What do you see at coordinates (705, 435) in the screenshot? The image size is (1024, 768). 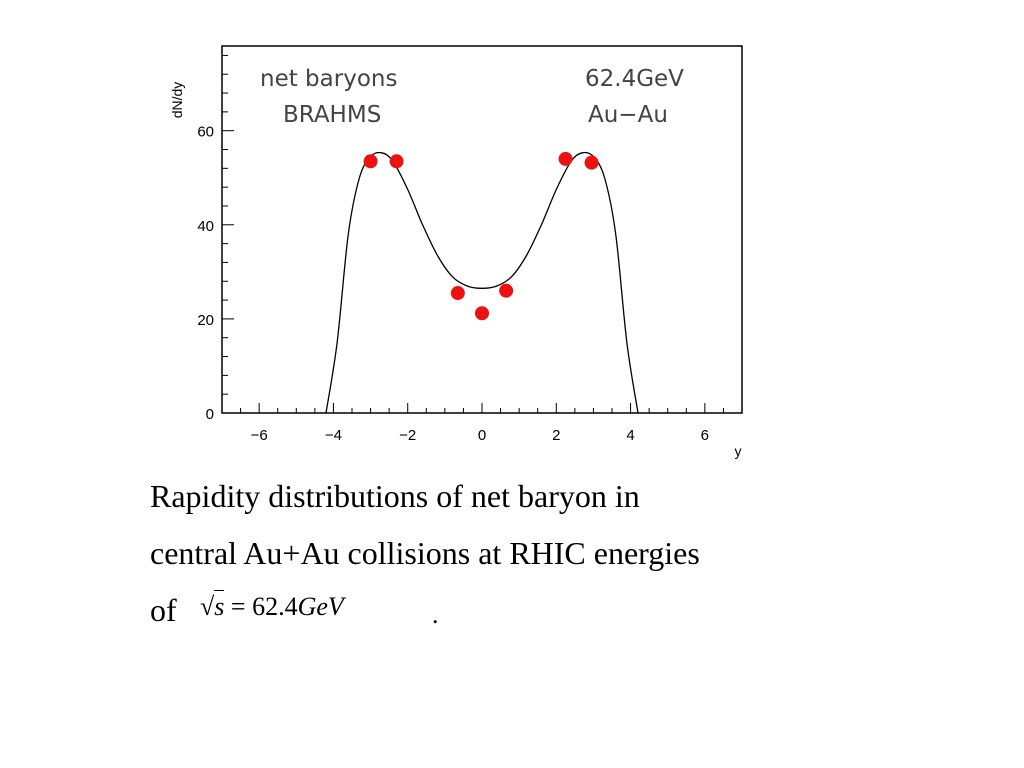 I see `x-tick-label: 6` at bounding box center [705, 435].